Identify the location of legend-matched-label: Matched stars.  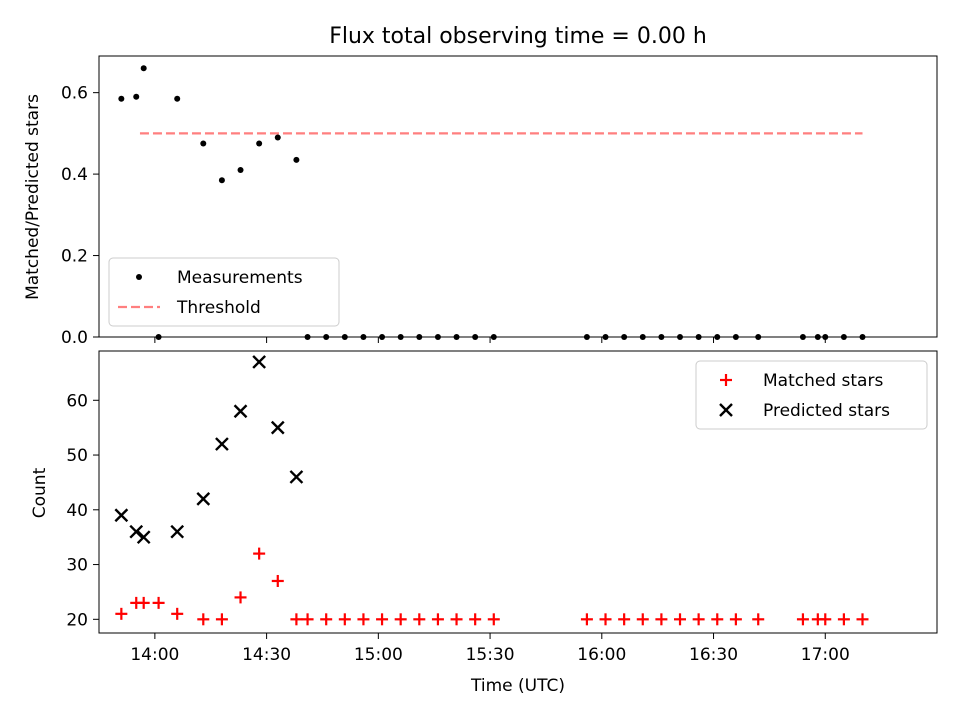
(823, 381).